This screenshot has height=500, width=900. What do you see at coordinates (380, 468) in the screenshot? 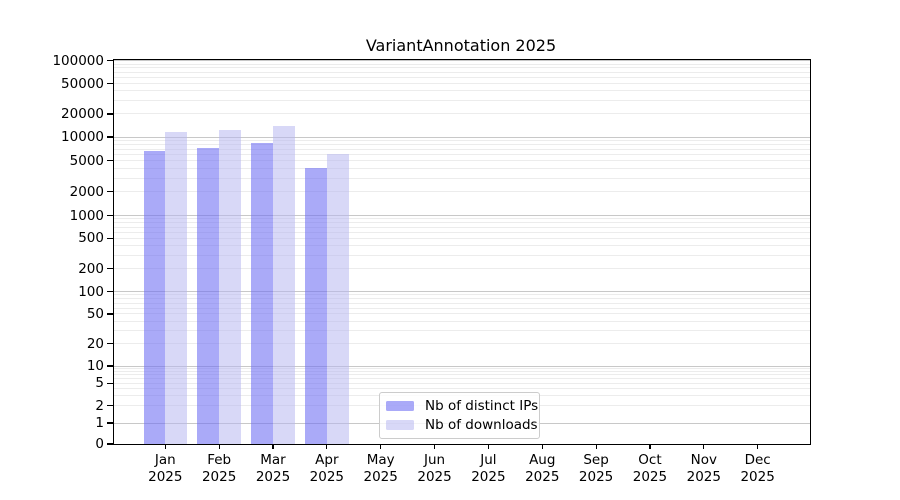
I see `x-tick-label: May 2025` at bounding box center [380, 468].